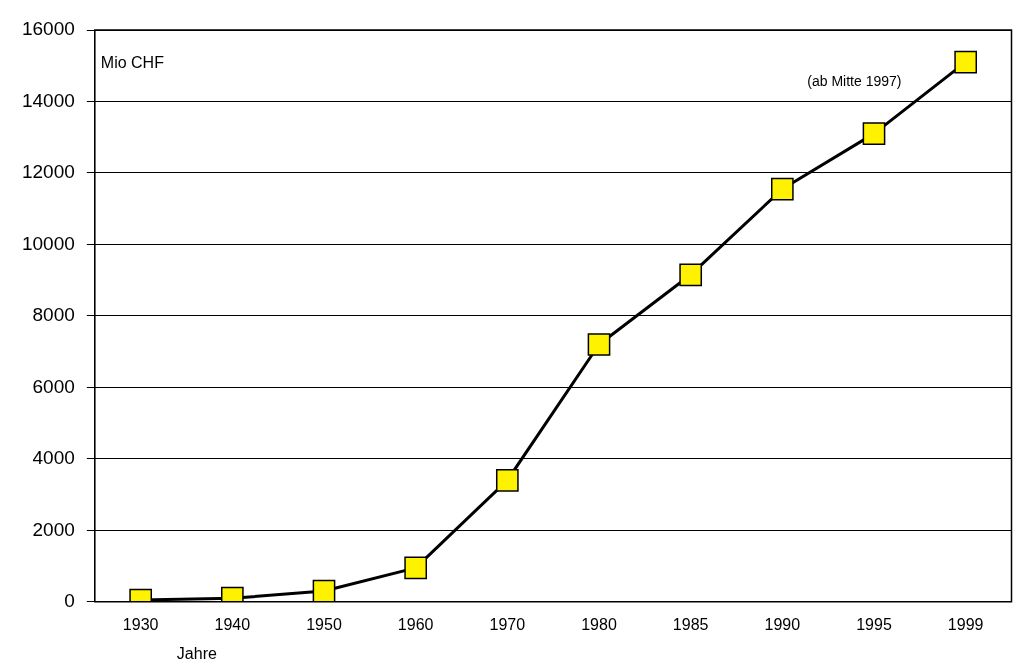 This screenshot has width=1028, height=661. I want to click on x-tick-label: 1940, so click(232, 624).